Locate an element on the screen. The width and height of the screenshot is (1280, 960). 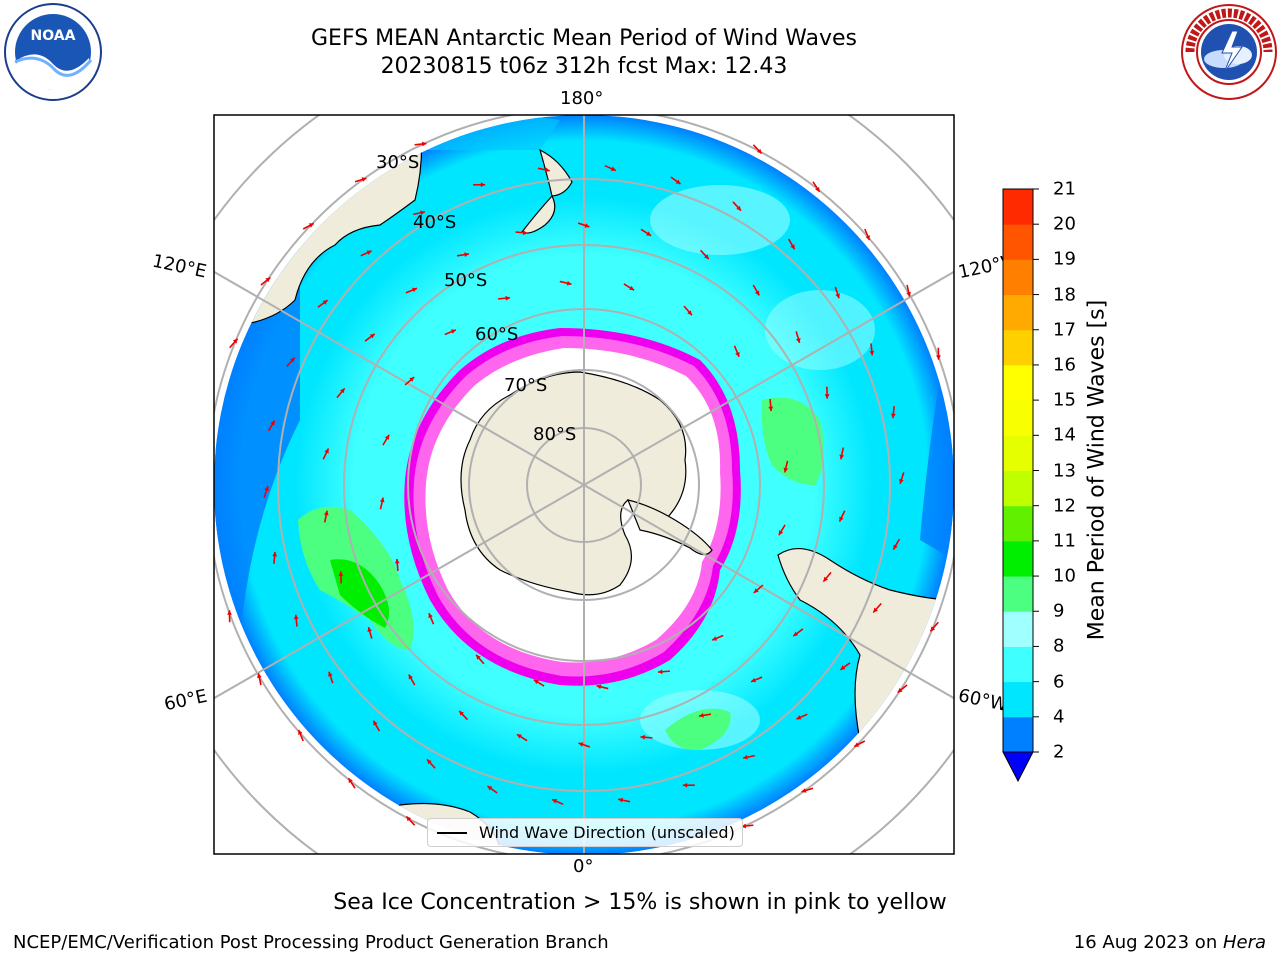
colorbar-tick-label: 17 is located at coordinates (1064, 330).